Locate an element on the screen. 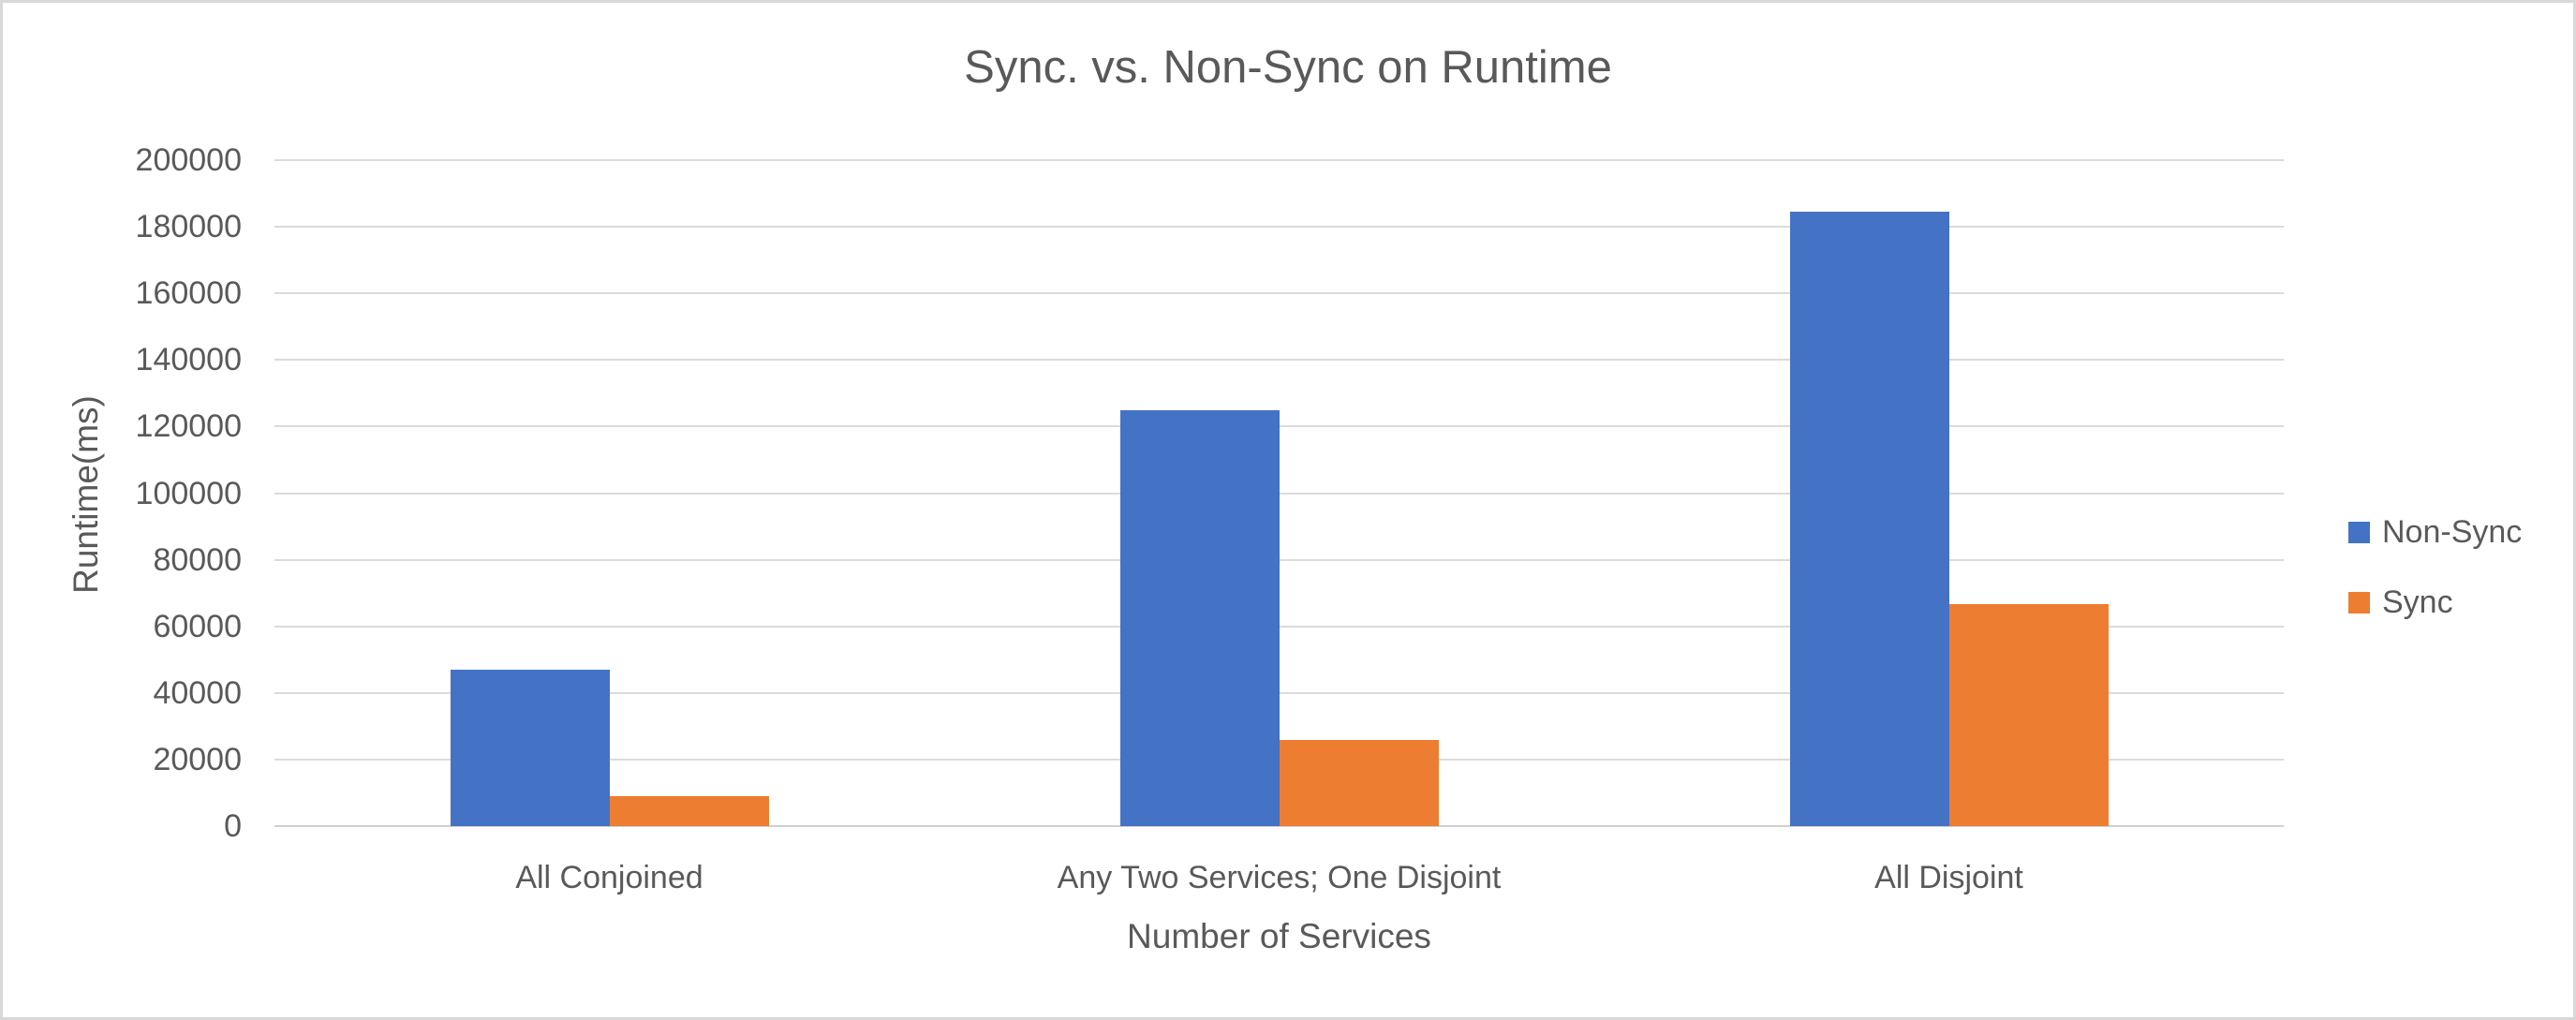 Image resolution: width=2576 pixels, height=1020 pixels. x-axis-title: Number of Services is located at coordinates (1279, 936).